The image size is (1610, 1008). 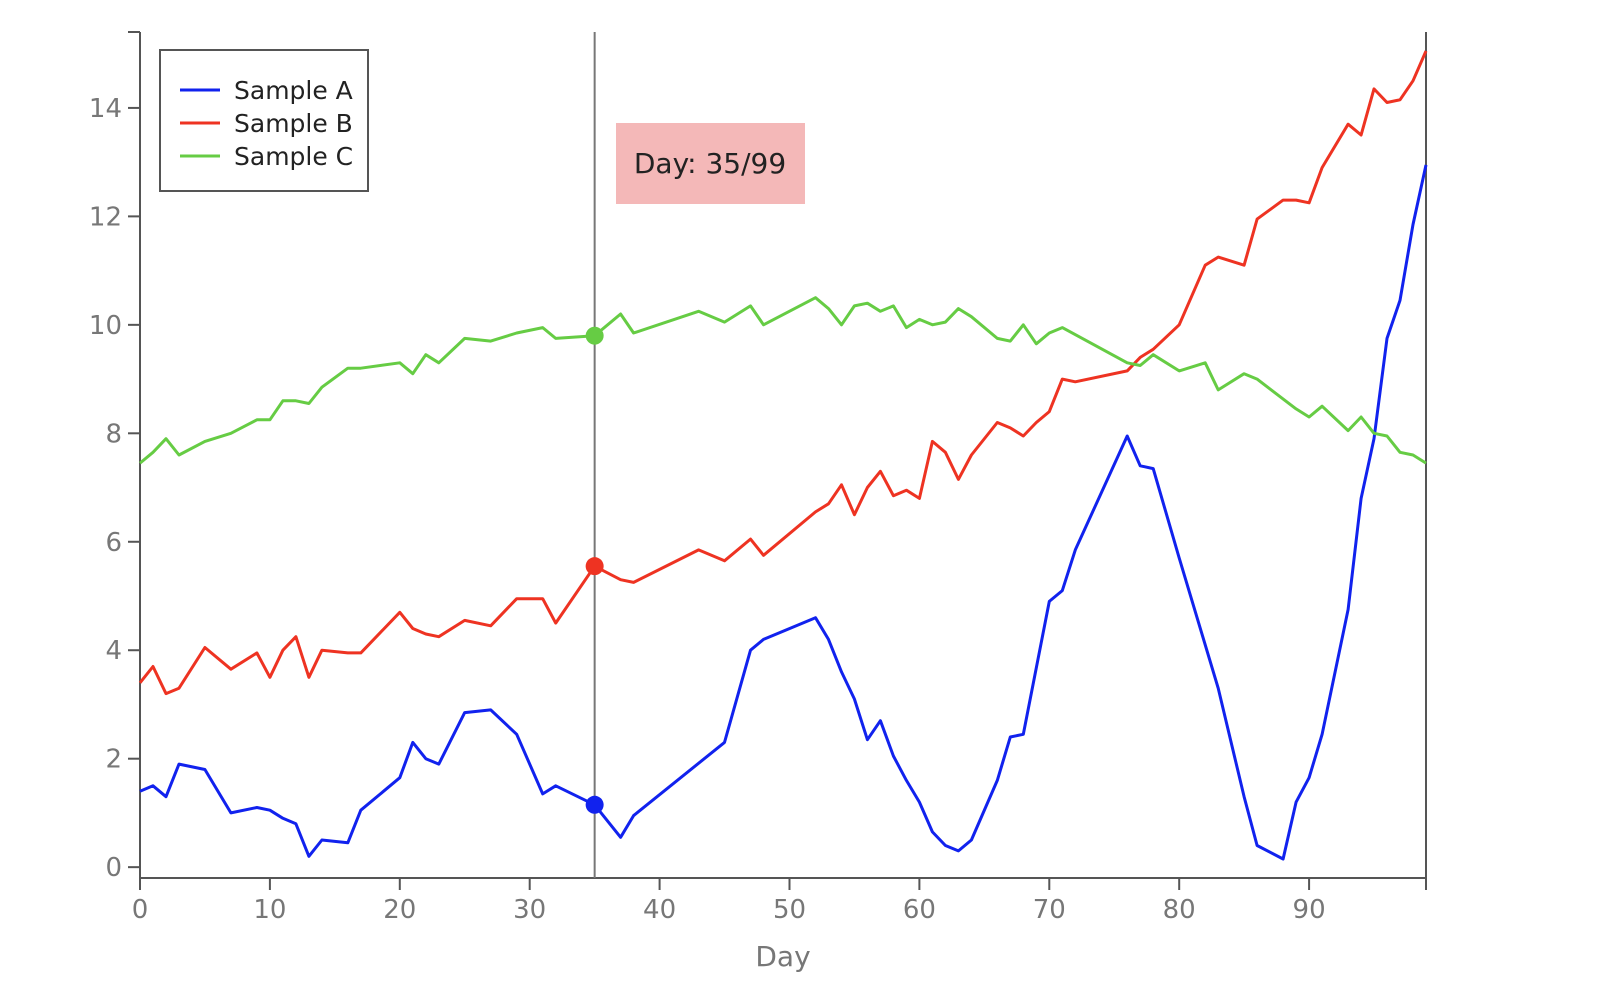 I want to click on x-axis-title: Day, so click(x=782, y=956).